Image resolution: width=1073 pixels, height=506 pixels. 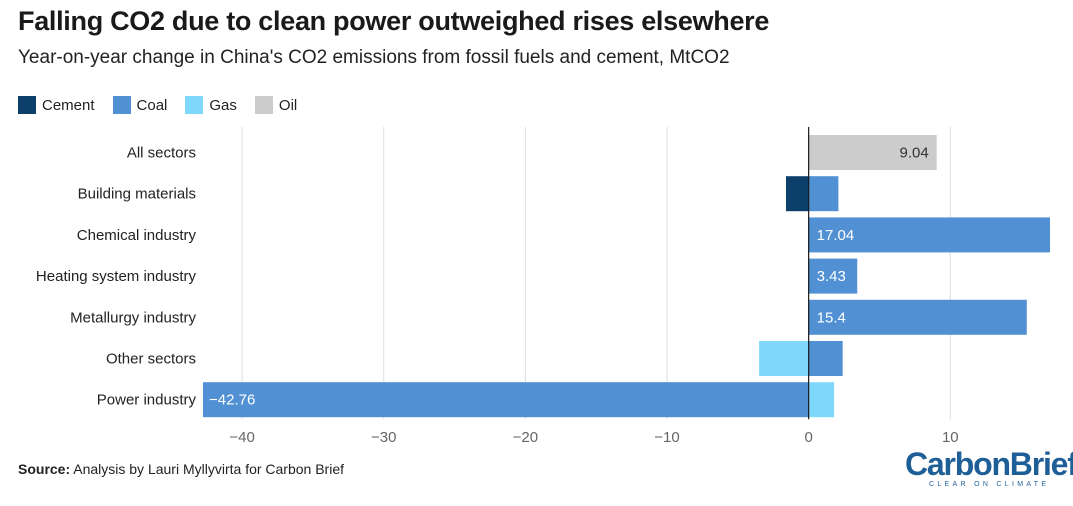 I want to click on legend-item-cement: Cement, so click(x=56, y=105).